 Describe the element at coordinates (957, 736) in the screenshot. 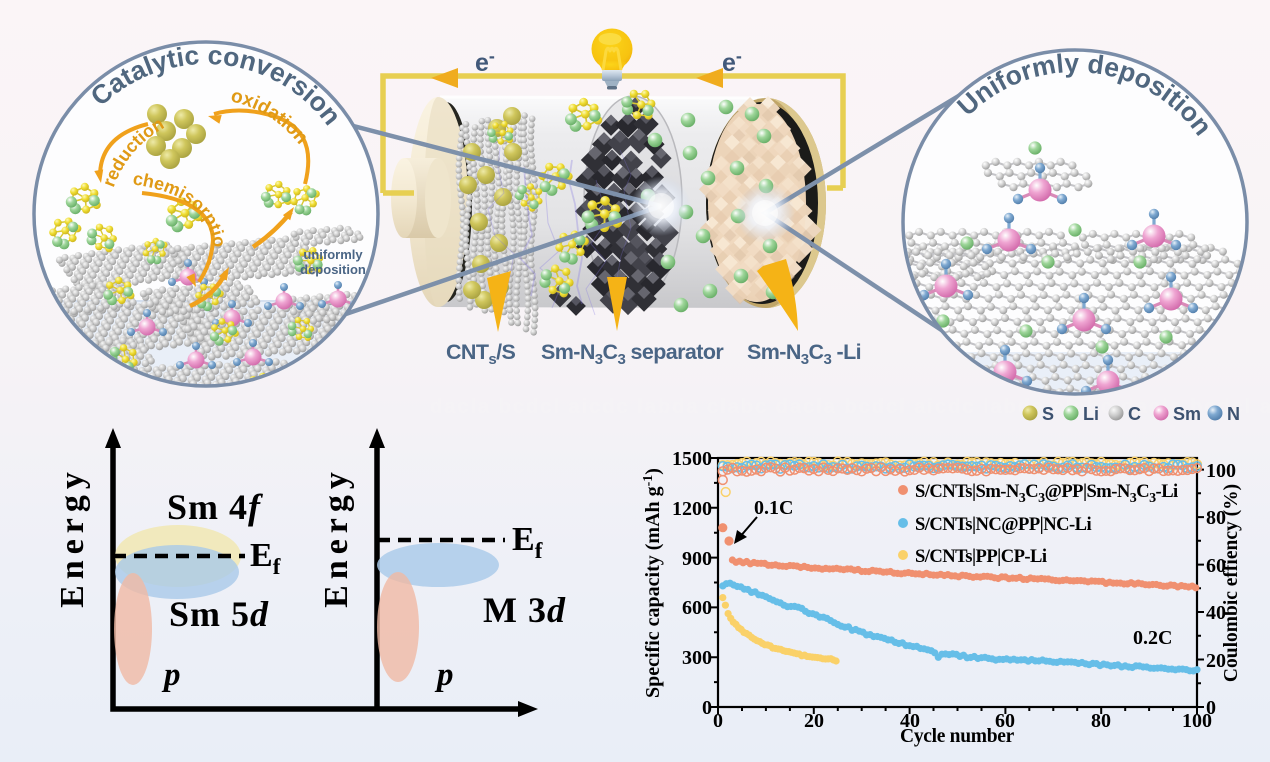

I see `svg-text: Cycle number` at that location.